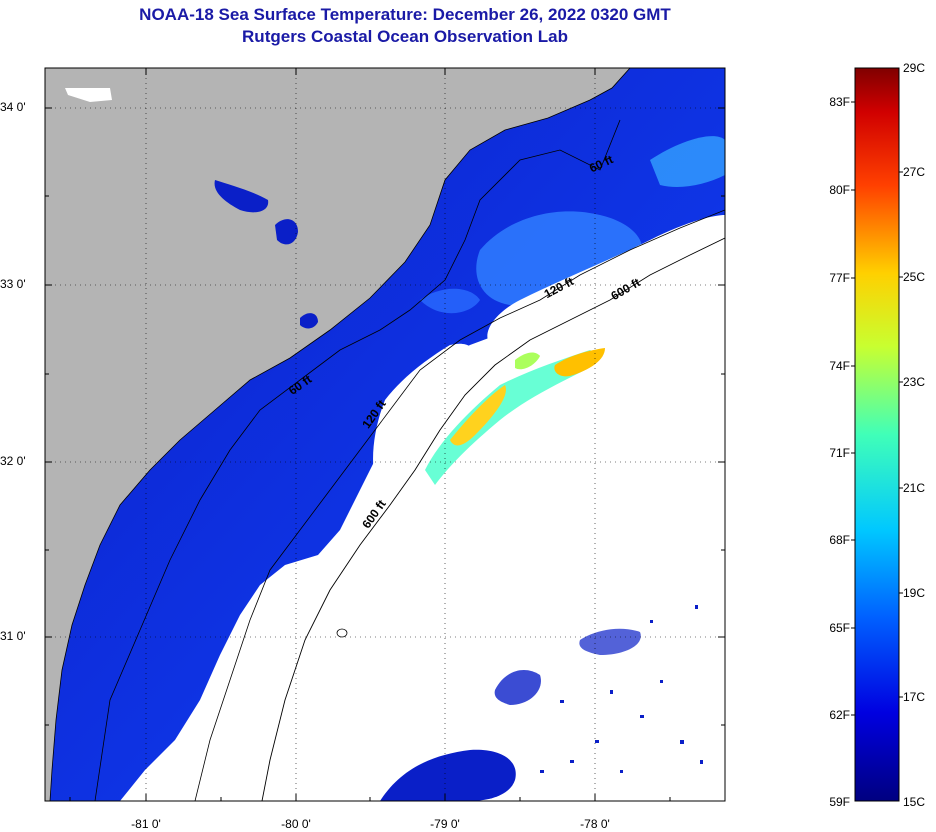 The height and width of the screenshot is (832, 936). What do you see at coordinates (839, 190) in the screenshot?
I see `colorbar-f-label: 80F` at bounding box center [839, 190].